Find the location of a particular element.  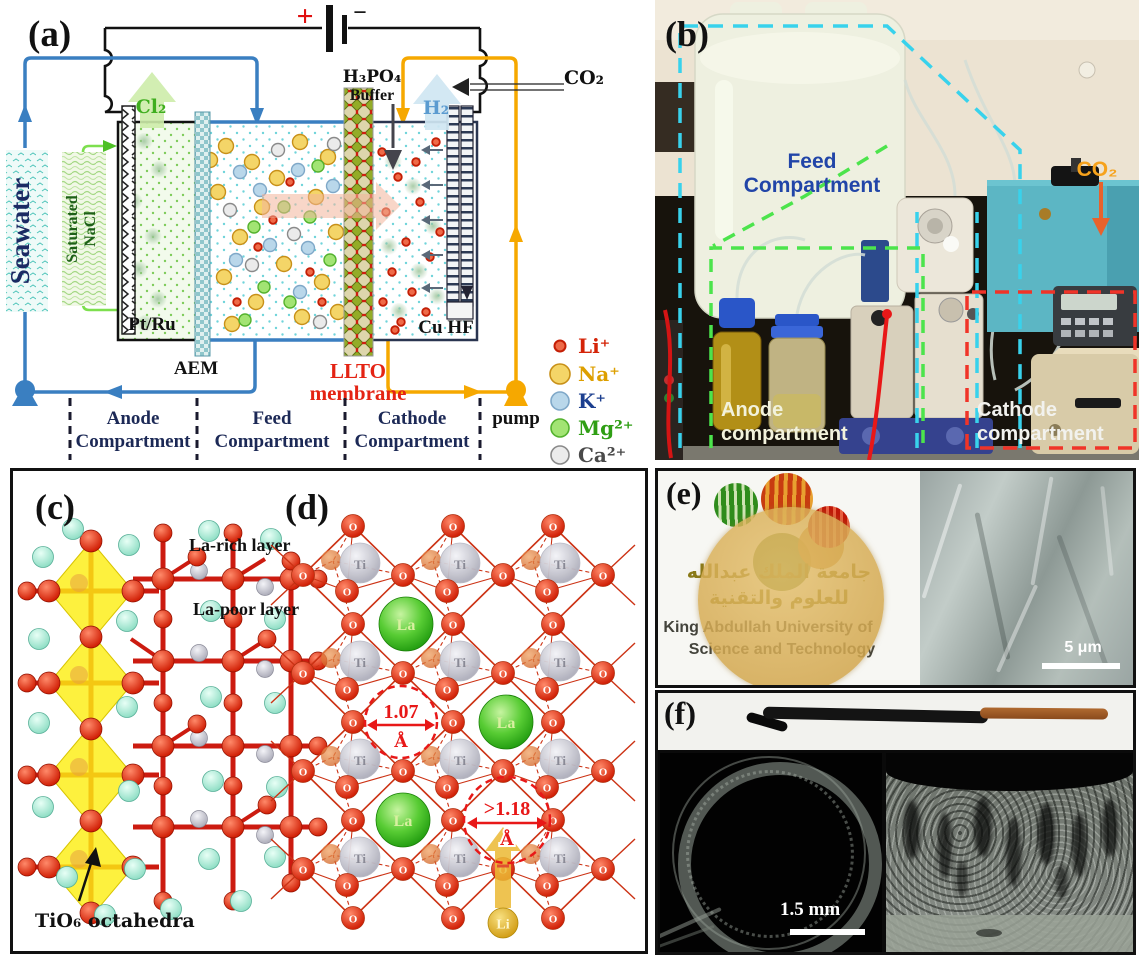

aem-label: AEM is located at coordinates (196, 368).